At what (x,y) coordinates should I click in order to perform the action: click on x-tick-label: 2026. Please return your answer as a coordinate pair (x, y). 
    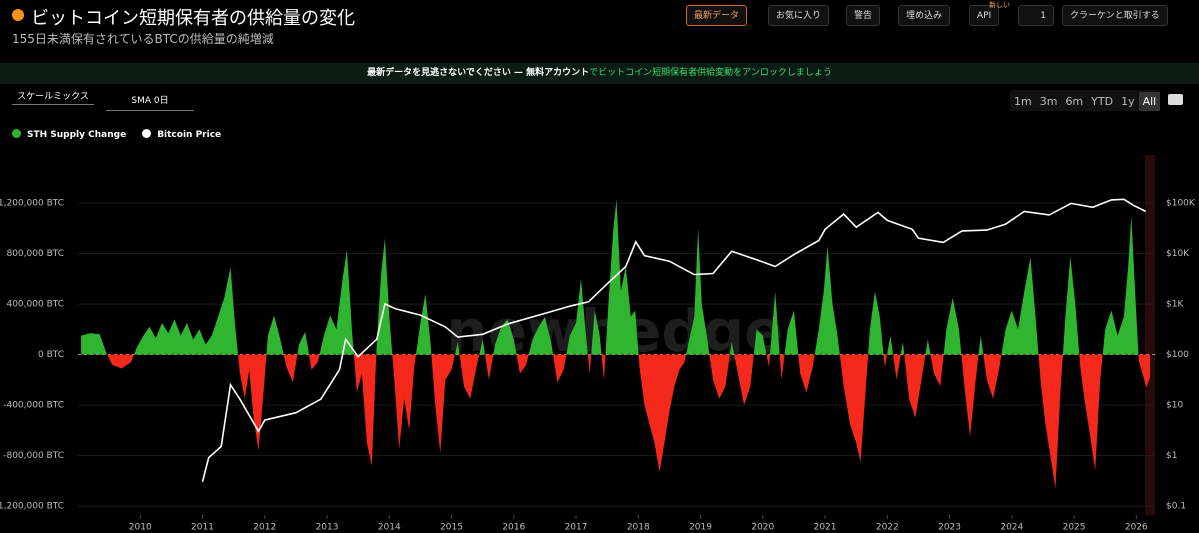
    Looking at the image, I should click on (1136, 528).